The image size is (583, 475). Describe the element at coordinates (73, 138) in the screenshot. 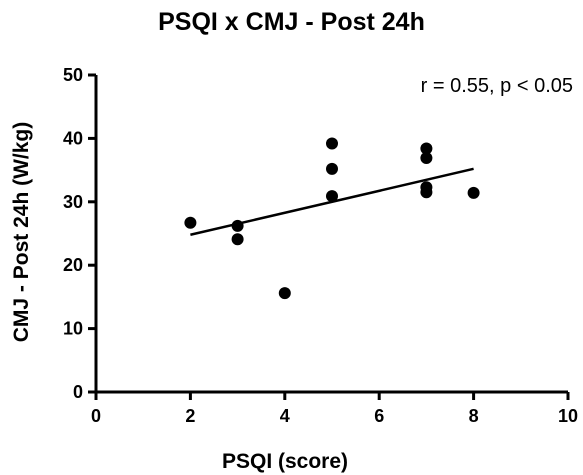

I see `y-tick-label: 40` at that location.